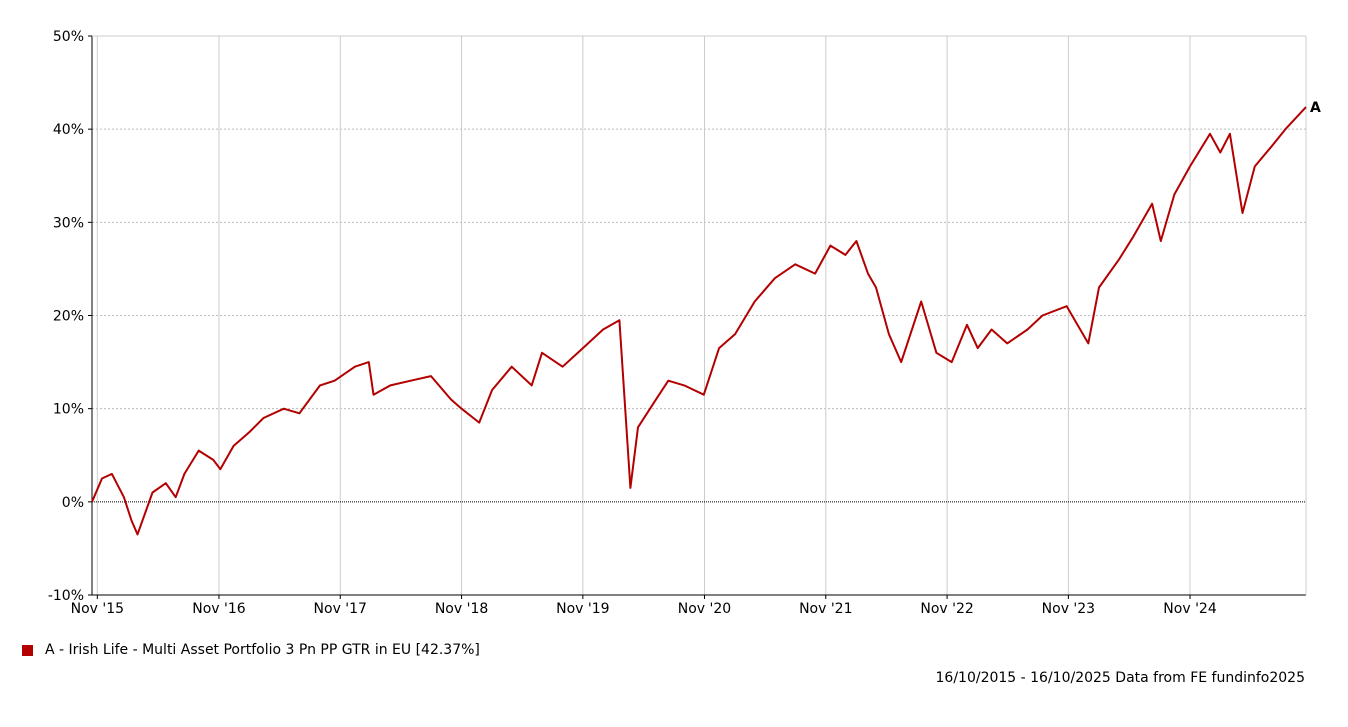 This screenshot has height=727, width=1348. I want to click on y-tick-label: 10%, so click(68, 410).